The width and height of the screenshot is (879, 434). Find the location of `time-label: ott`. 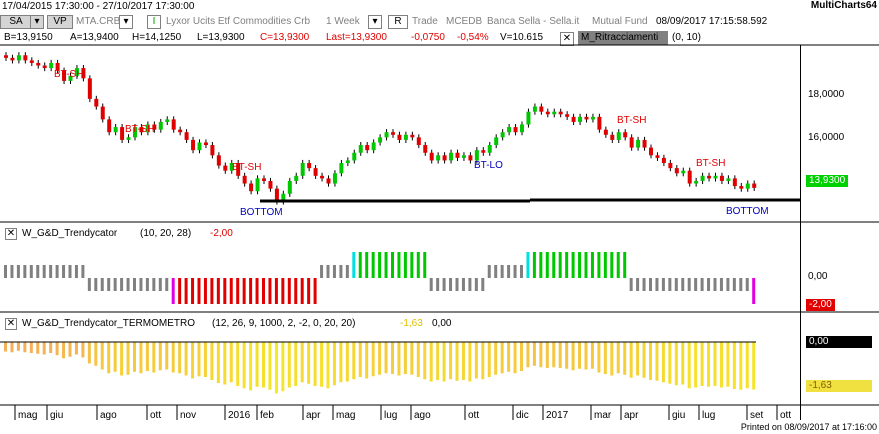

time-label: ott is located at coordinates (785, 415).